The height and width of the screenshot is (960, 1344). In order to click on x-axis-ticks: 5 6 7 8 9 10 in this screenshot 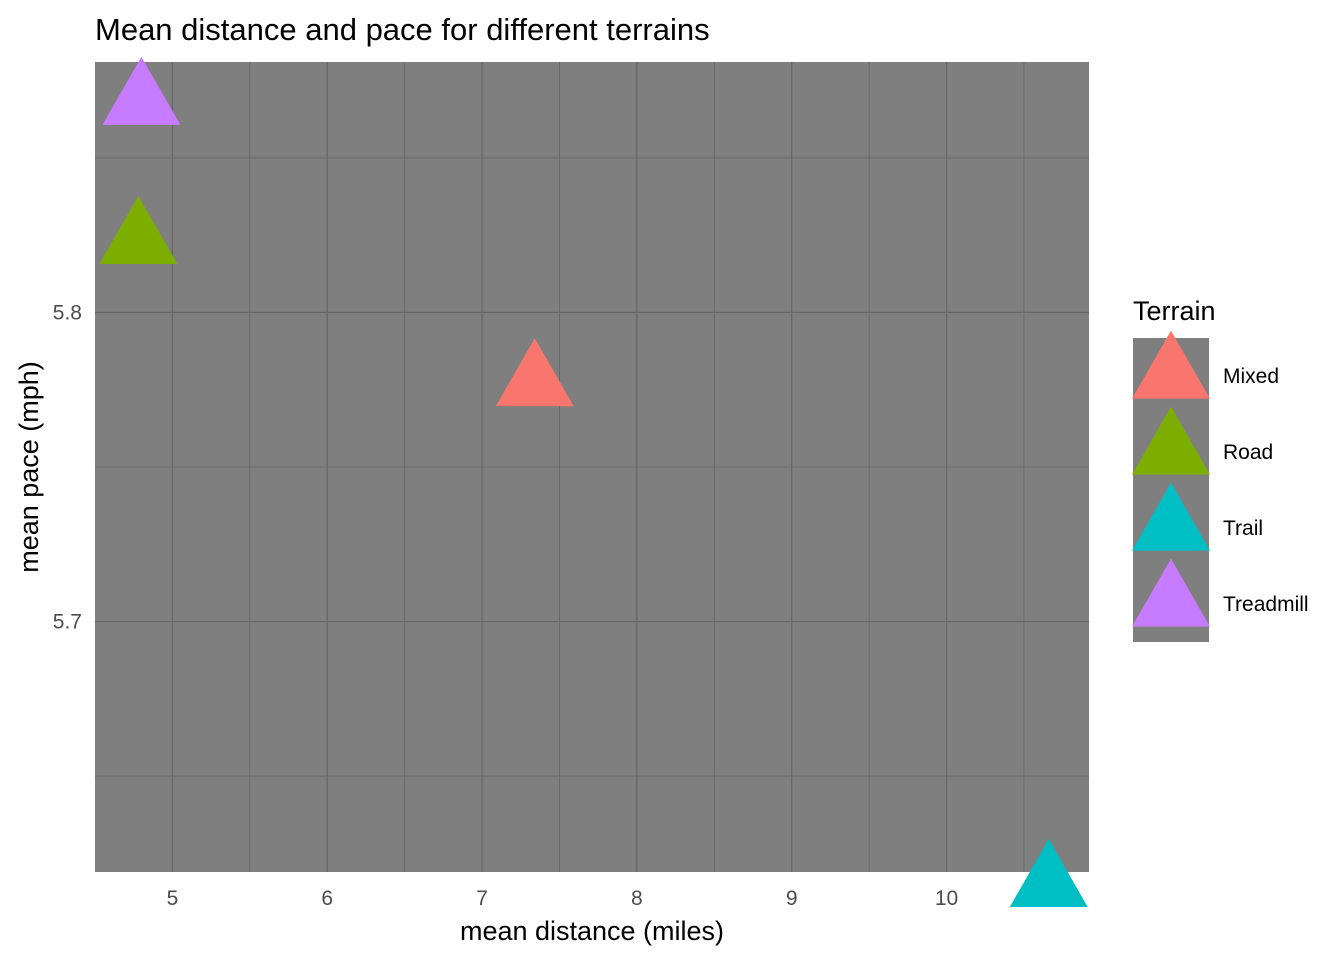, I will do `click(563, 898)`.